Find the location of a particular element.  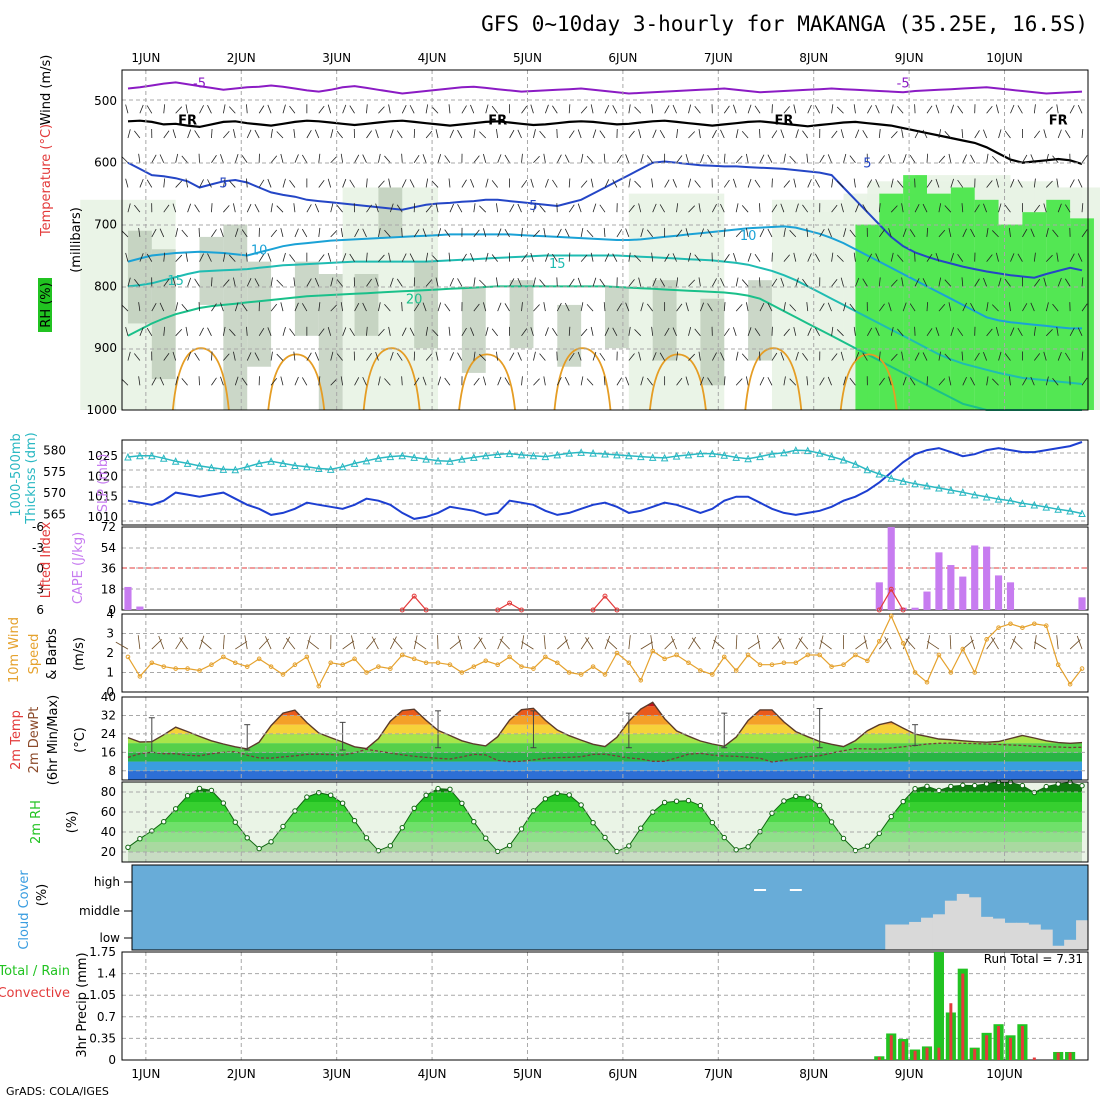

ytick-cape: 0 is located at coordinates (112, 610).